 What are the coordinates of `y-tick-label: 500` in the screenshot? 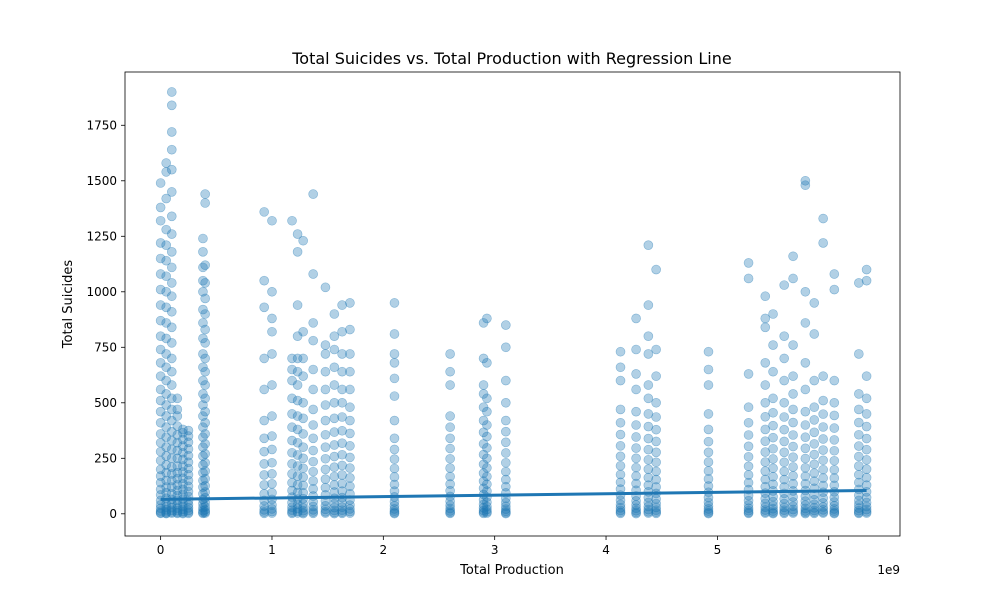 It's located at (105, 403).